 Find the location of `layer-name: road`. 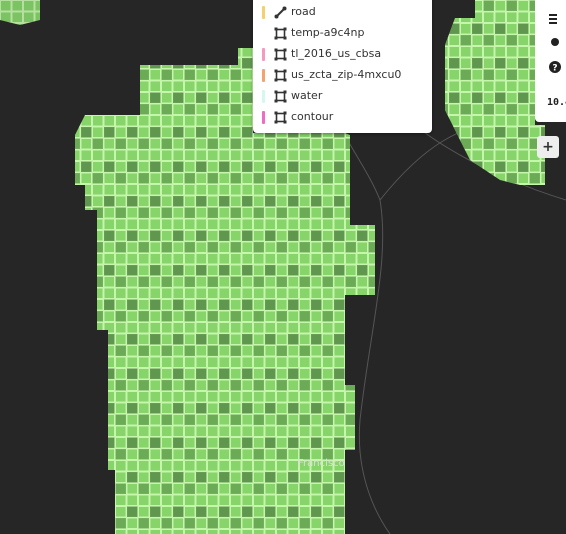

layer-name: road is located at coordinates (303, 11).